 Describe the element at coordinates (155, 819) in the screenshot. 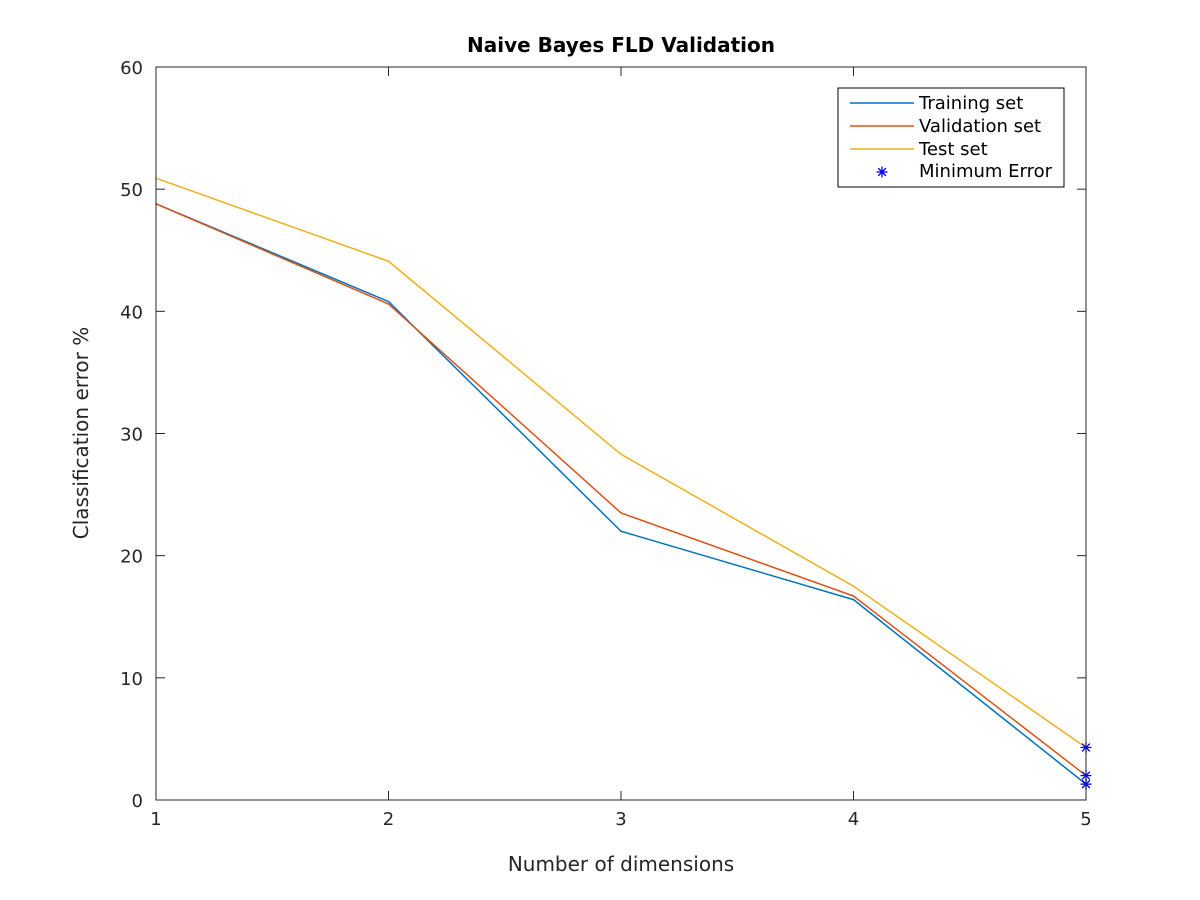

I see `x-tick-label-1: 1` at that location.